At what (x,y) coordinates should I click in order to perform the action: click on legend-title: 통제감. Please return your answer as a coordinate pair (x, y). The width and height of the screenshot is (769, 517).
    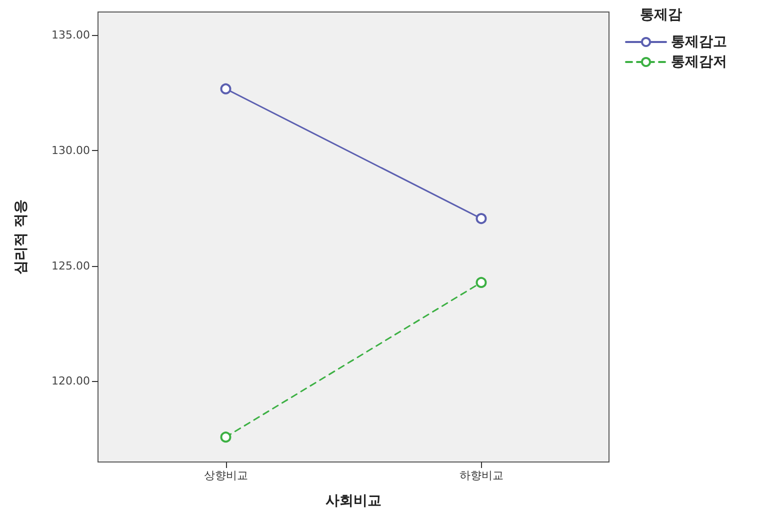
    Looking at the image, I should click on (661, 15).